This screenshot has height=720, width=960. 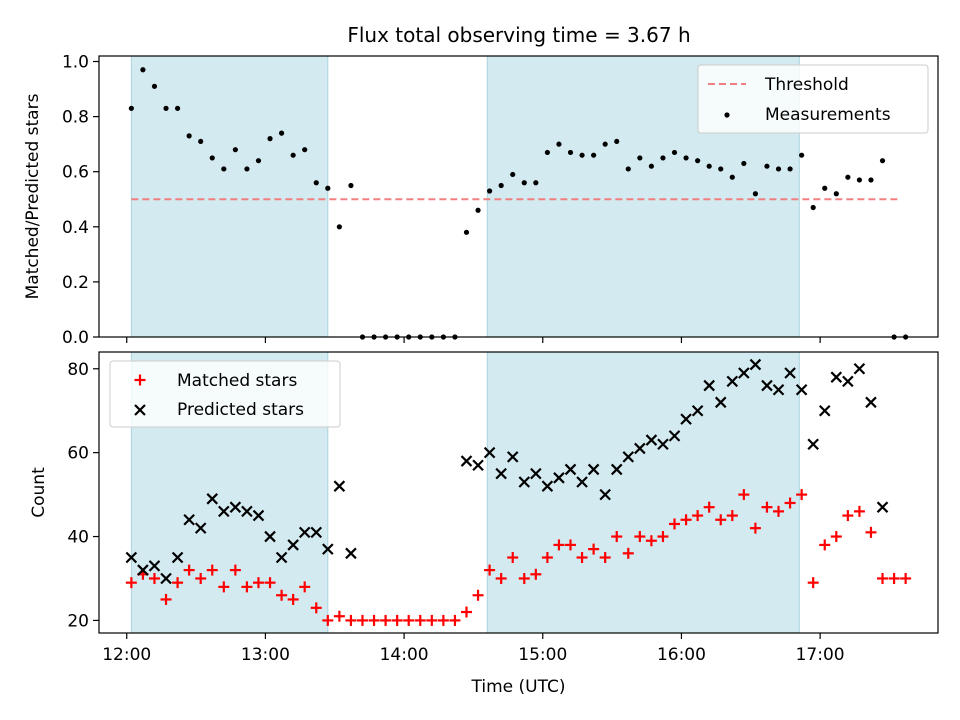 What do you see at coordinates (727, 115) in the screenshot?
I see `legend-measurements-swatch` at bounding box center [727, 115].